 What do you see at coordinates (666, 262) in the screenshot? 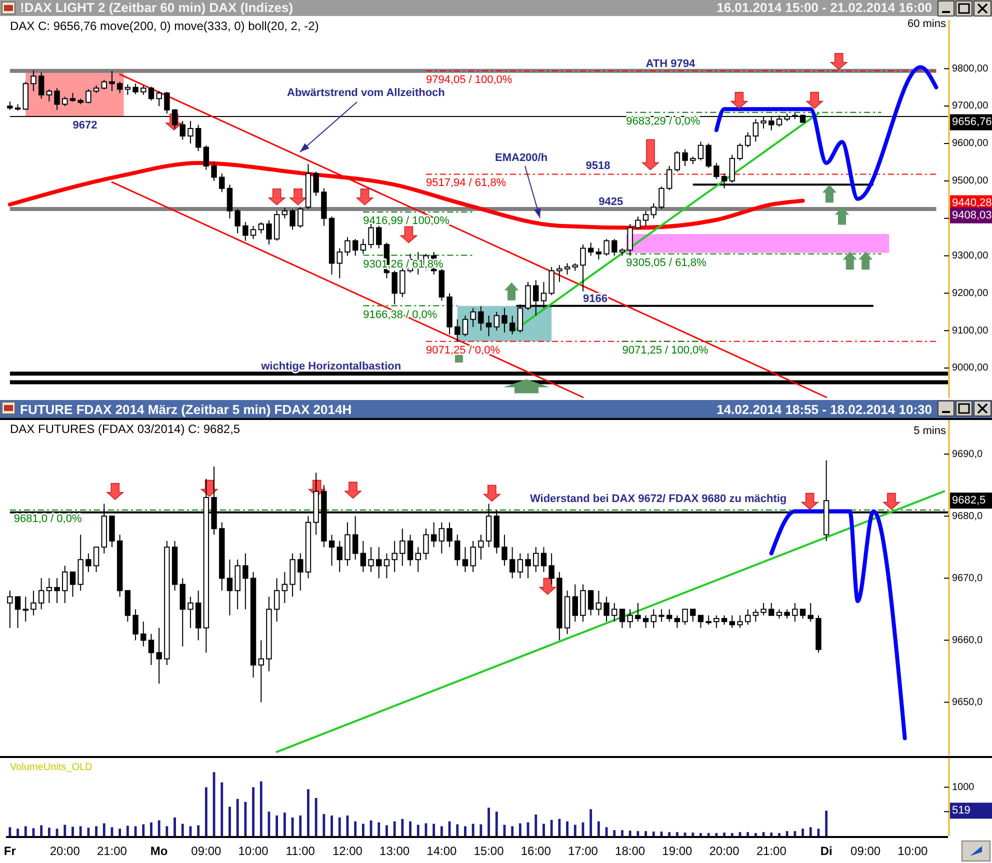
I see `ref-line-label: 9305,05 / 61,8%` at bounding box center [666, 262].